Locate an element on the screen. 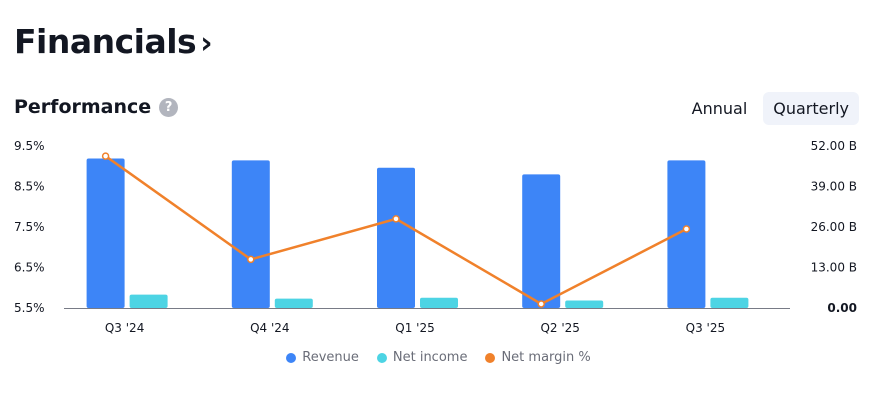 The image size is (877, 402). legend-item-net-income: Net income is located at coordinates (422, 357).